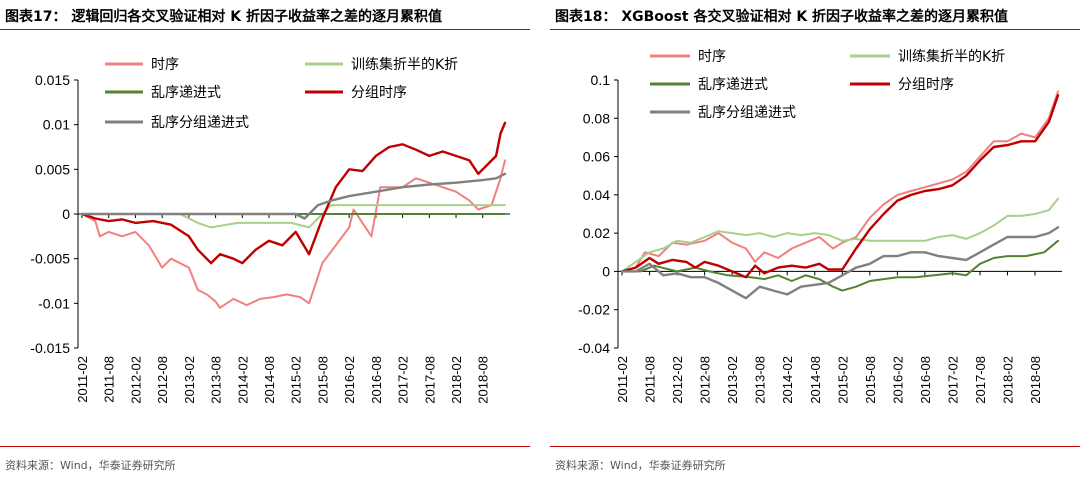 The height and width of the screenshot is (477, 1080). I want to click on y-tick-label: -0.01, so click(54, 303).